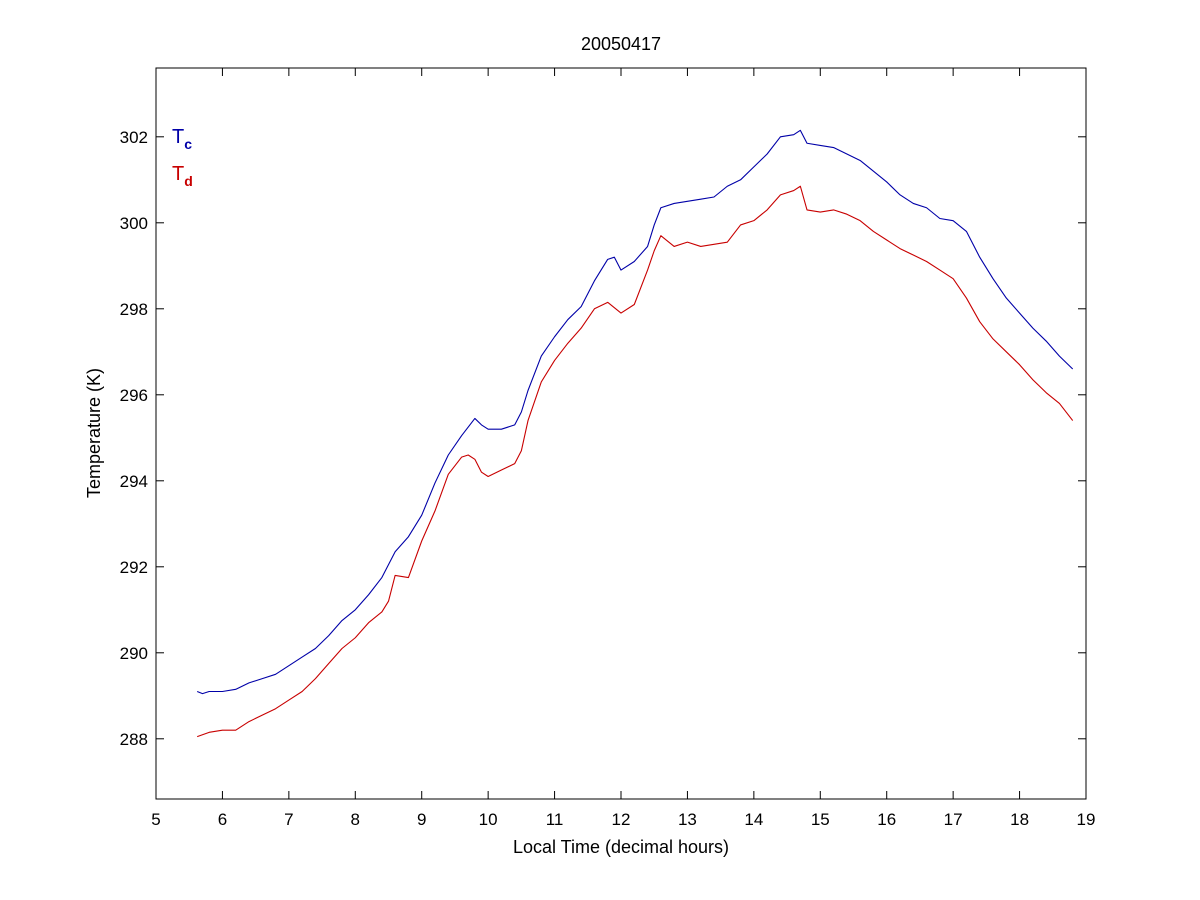 The height and width of the screenshot is (900, 1200). I want to click on x-tick-label: 5, so click(155, 819).